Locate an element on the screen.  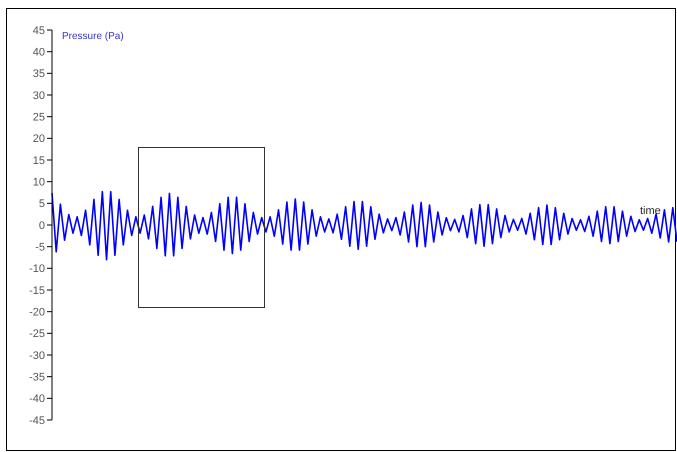
y-tick-label: 20 is located at coordinates (38, 139).